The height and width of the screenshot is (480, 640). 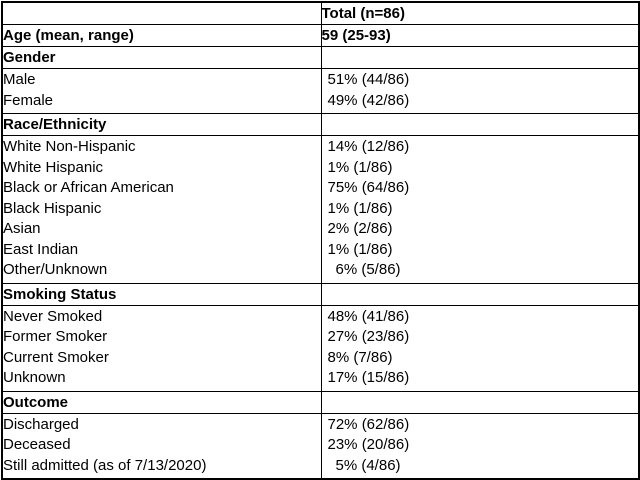 What do you see at coordinates (88, 187) in the screenshot?
I see `item-label: Black or African American` at bounding box center [88, 187].